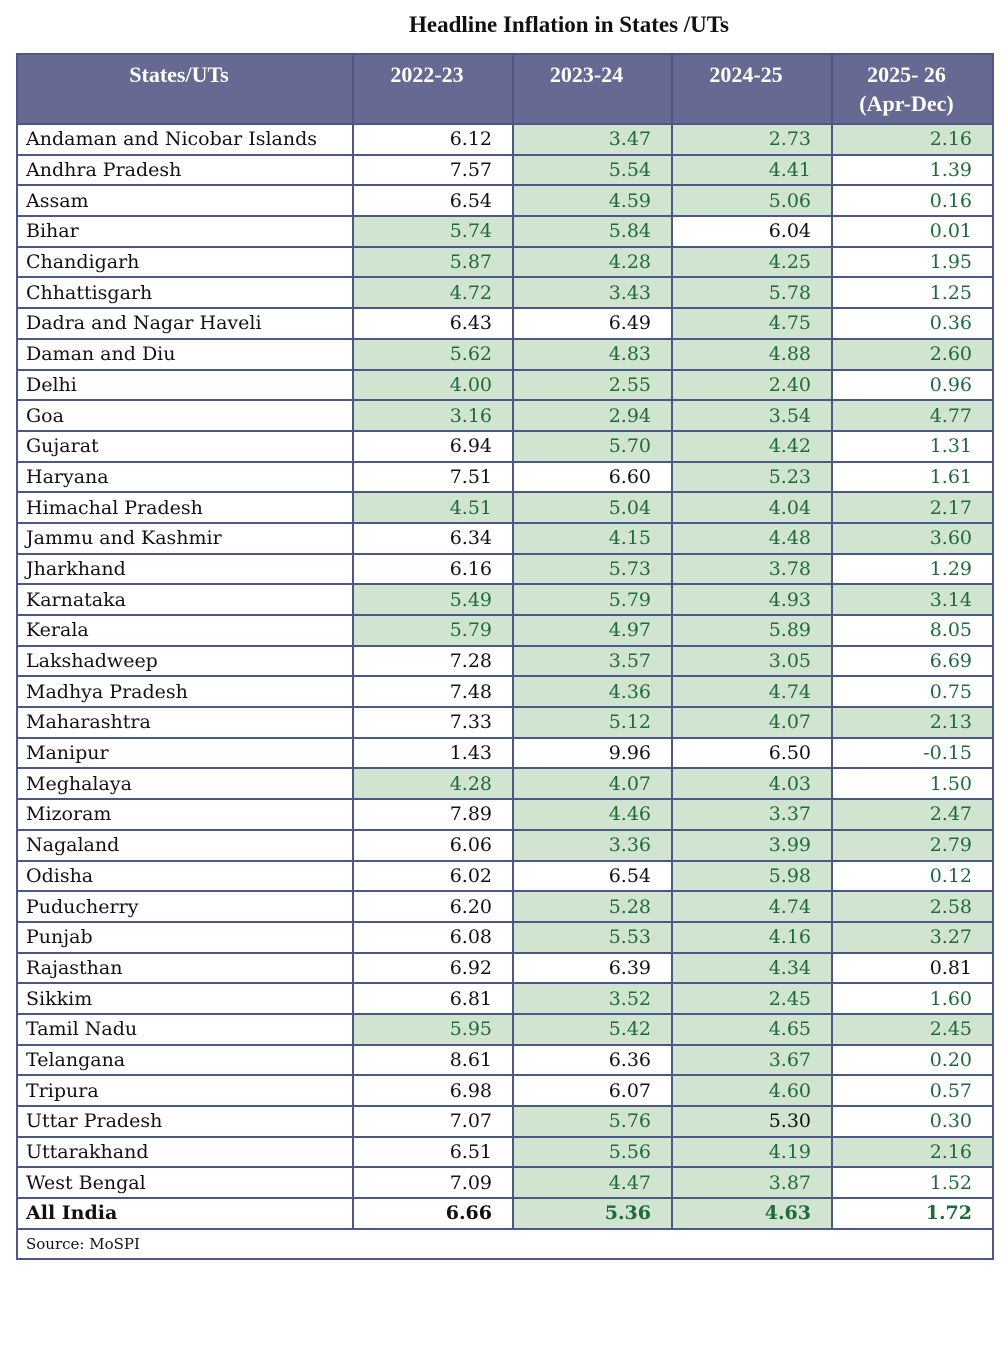  I want to click on inflation-value: 4.47, so click(592, 1183).